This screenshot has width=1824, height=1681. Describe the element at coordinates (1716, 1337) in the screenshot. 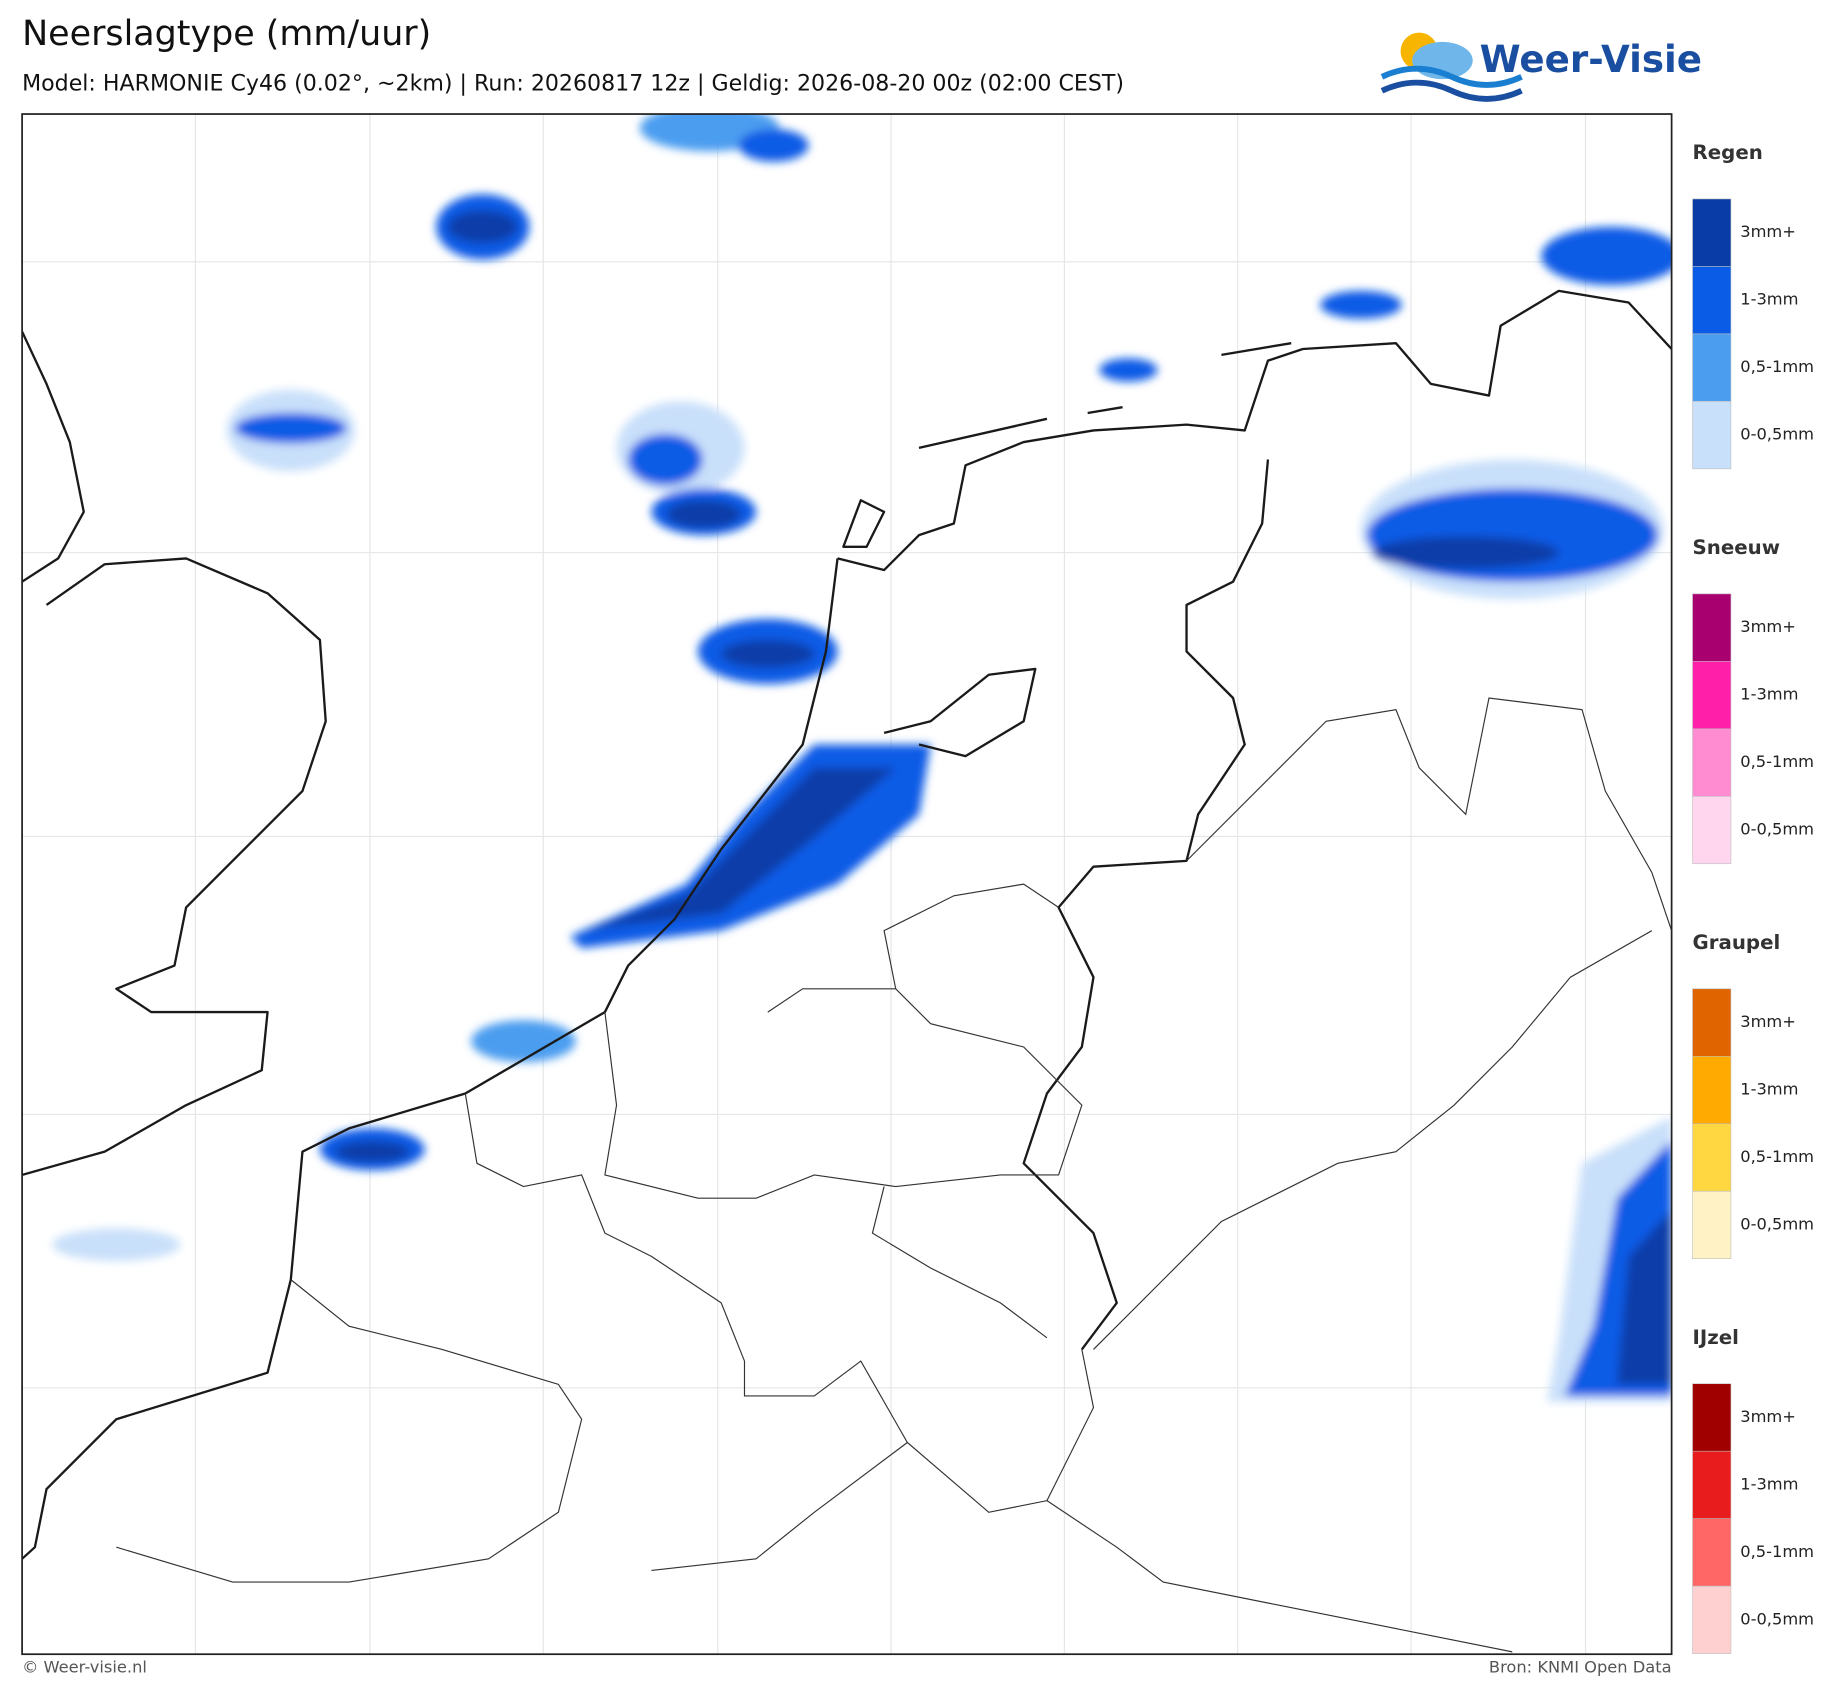

I see `legend-title: IJzel` at that location.